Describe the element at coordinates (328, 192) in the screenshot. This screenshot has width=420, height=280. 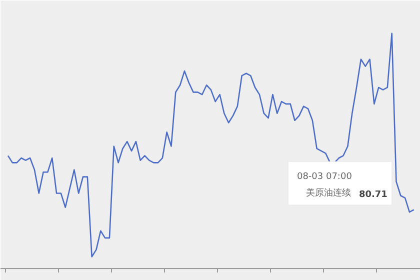
I see `text: 美原油连续` at that location.